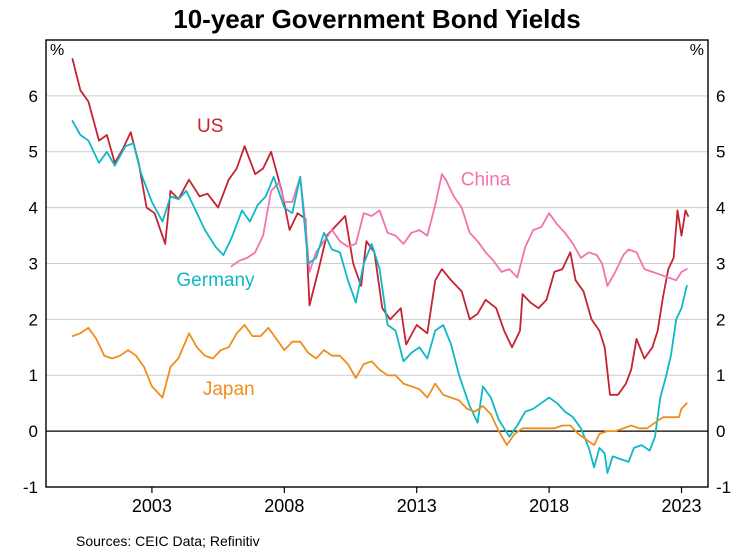 Image resolution: width=754 pixels, height=558 pixels. What do you see at coordinates (720, 152) in the screenshot?
I see `y-axis-tick-label-right: 5` at bounding box center [720, 152].